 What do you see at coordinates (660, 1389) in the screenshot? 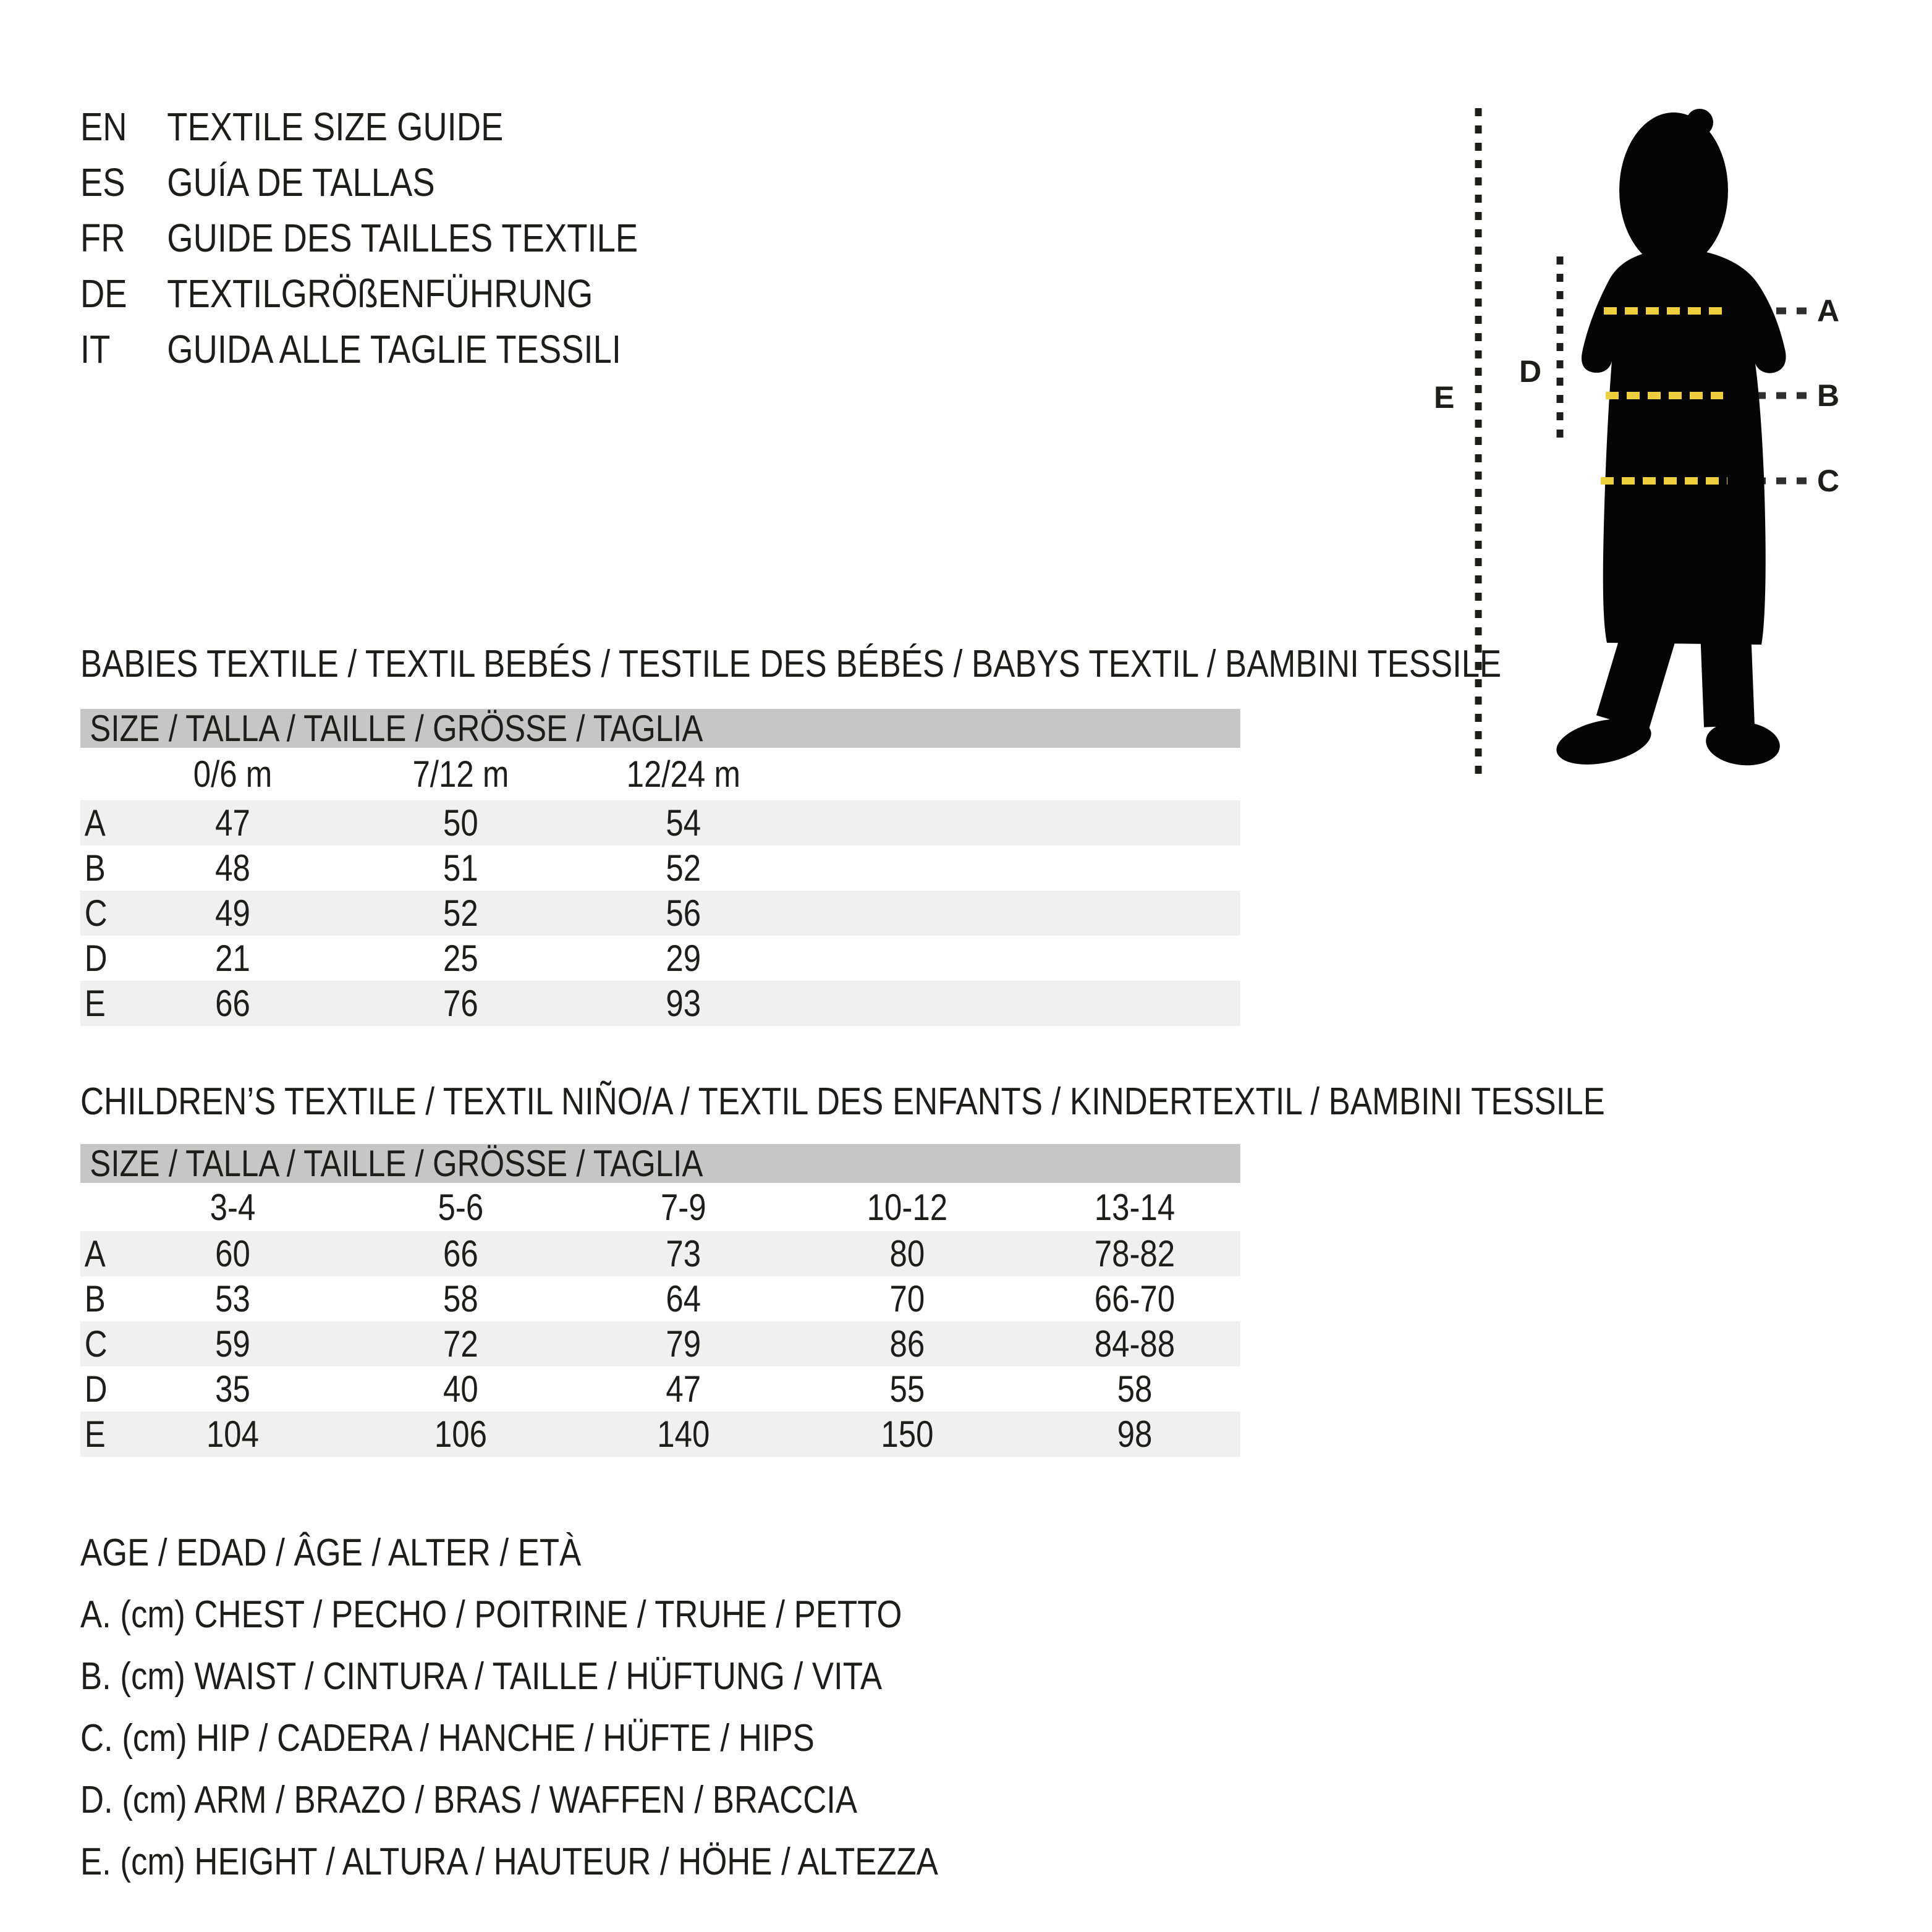
I see `table-row: D 35 40 47 55 58` at bounding box center [660, 1389].